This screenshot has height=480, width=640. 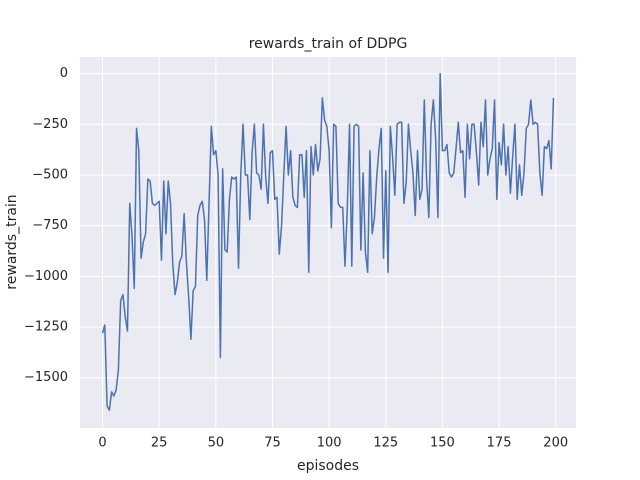 What do you see at coordinates (64, 73) in the screenshot?
I see `y-tick-label: 0` at bounding box center [64, 73].